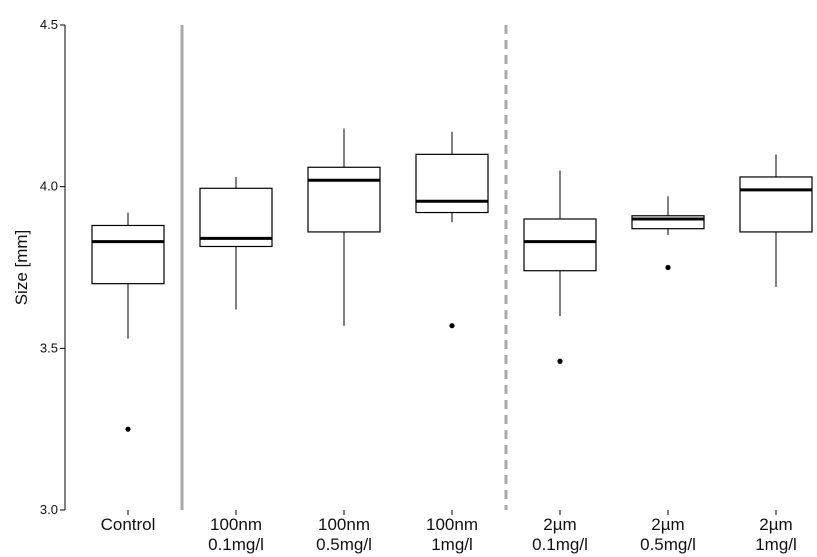  I want to click on x-tick-label-line1: Control, so click(128, 524).